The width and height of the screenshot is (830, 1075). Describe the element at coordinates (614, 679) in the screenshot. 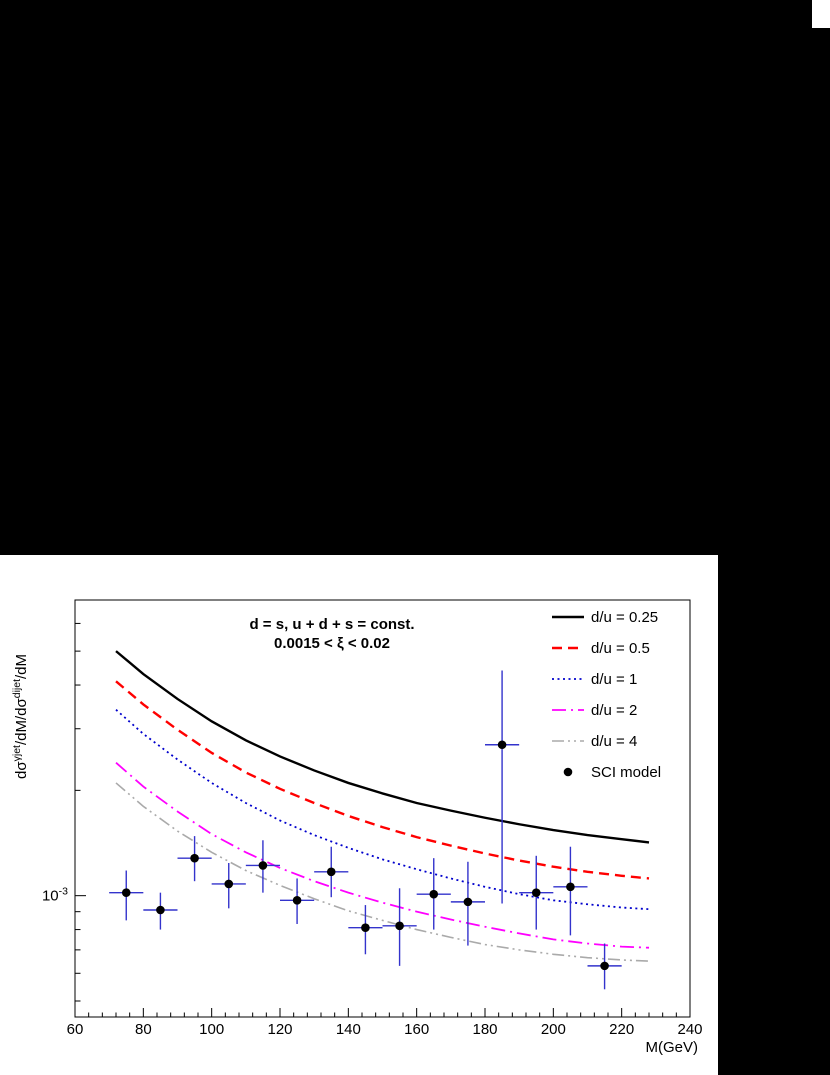

I see `legend-label: d/u = 1` at that location.